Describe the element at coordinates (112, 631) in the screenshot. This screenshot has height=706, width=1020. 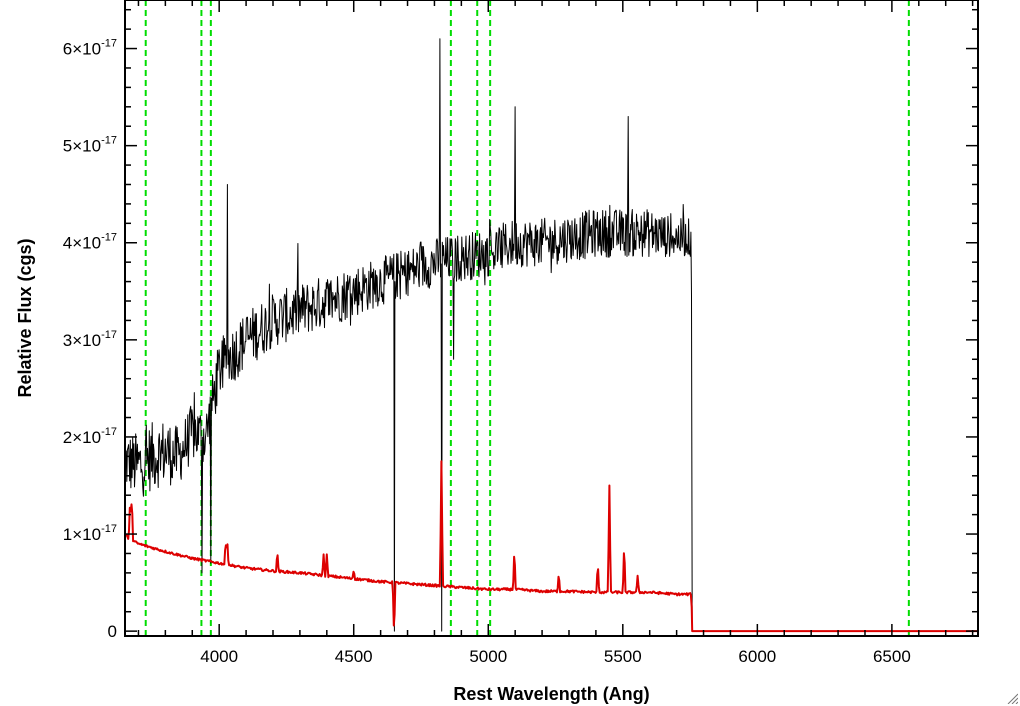
I see `y-tick-label: 0` at that location.